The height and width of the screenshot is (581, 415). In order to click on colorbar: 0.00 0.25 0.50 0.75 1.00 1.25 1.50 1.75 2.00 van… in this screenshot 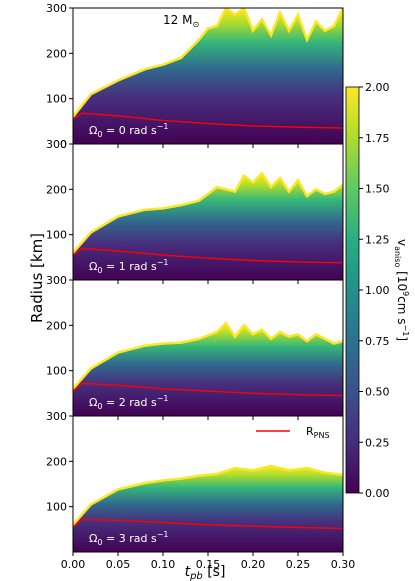, I will do `click(377, 290)`.